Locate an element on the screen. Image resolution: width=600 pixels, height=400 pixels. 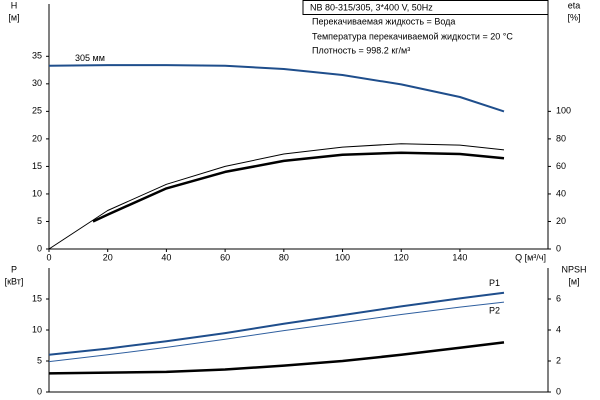
x-tick-label: 20 is located at coordinates (108, 257).